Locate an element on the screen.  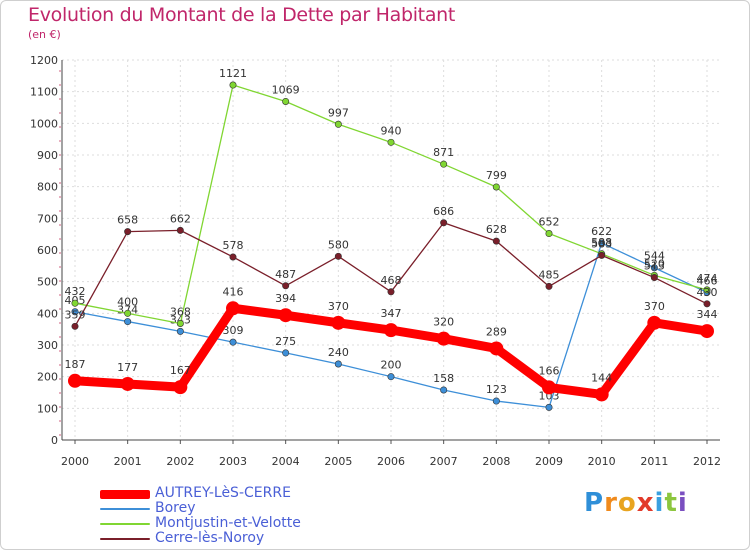
legend-label: Borey is located at coordinates (175, 508).